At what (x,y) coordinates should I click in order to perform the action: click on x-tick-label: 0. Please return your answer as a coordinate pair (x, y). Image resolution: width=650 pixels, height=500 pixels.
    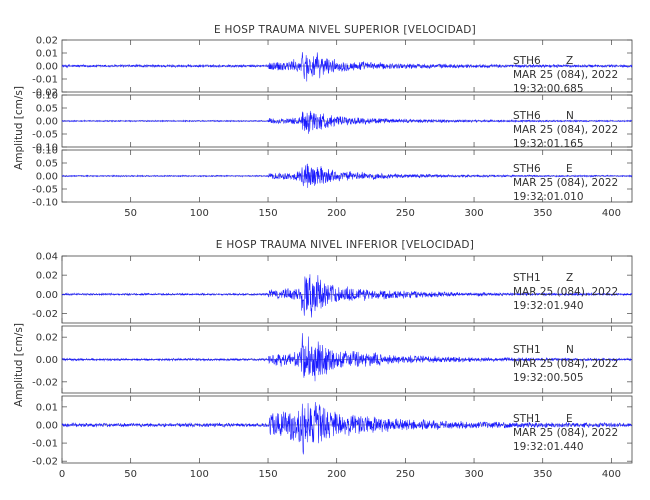
    Looking at the image, I should click on (62, 474).